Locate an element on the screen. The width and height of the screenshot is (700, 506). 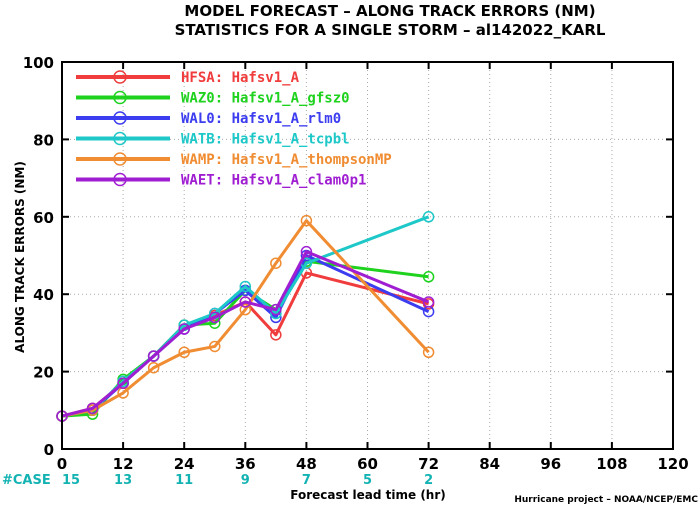
case-count: 11 is located at coordinates (184, 480).